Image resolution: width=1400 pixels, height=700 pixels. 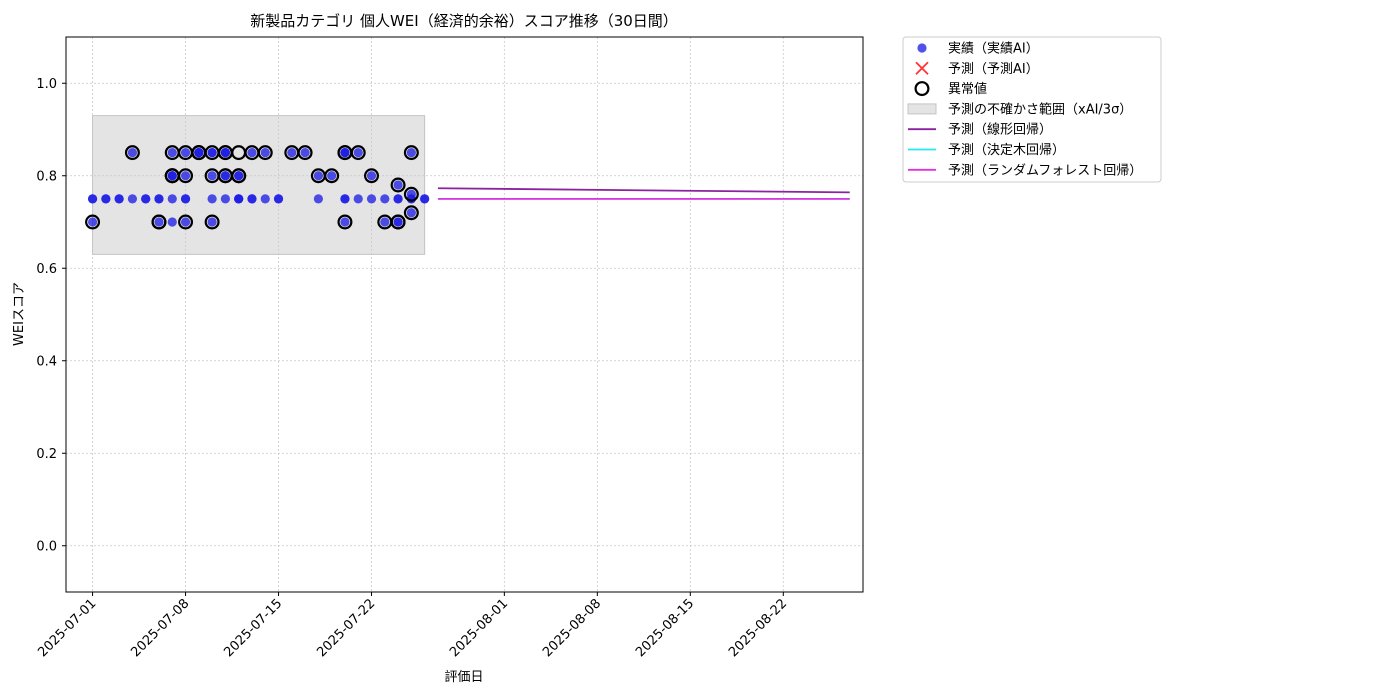 What do you see at coordinates (46, 454) in the screenshot?
I see `y-tick-label: 0.2` at bounding box center [46, 454].